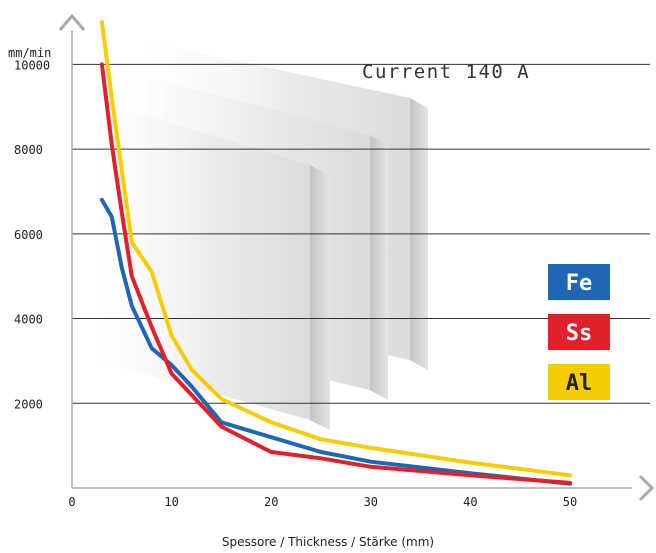 This screenshot has width=656, height=553. I want to click on legend-label: Fe, so click(579, 283).